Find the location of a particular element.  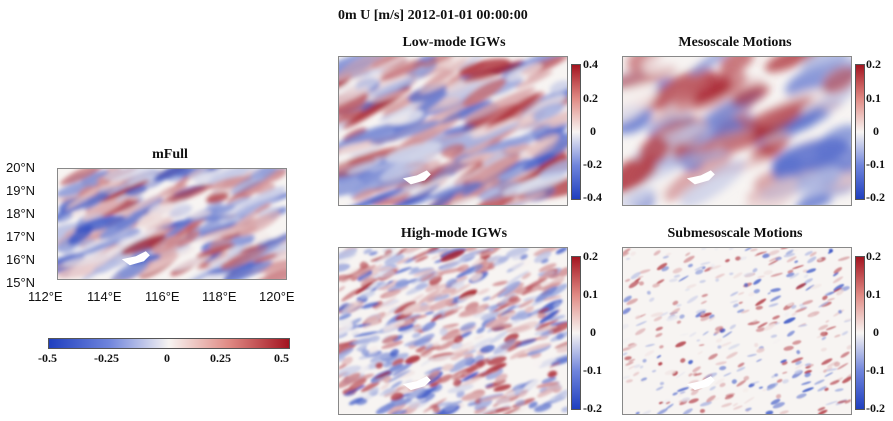

colorbar-mfull is located at coordinates (169, 343).